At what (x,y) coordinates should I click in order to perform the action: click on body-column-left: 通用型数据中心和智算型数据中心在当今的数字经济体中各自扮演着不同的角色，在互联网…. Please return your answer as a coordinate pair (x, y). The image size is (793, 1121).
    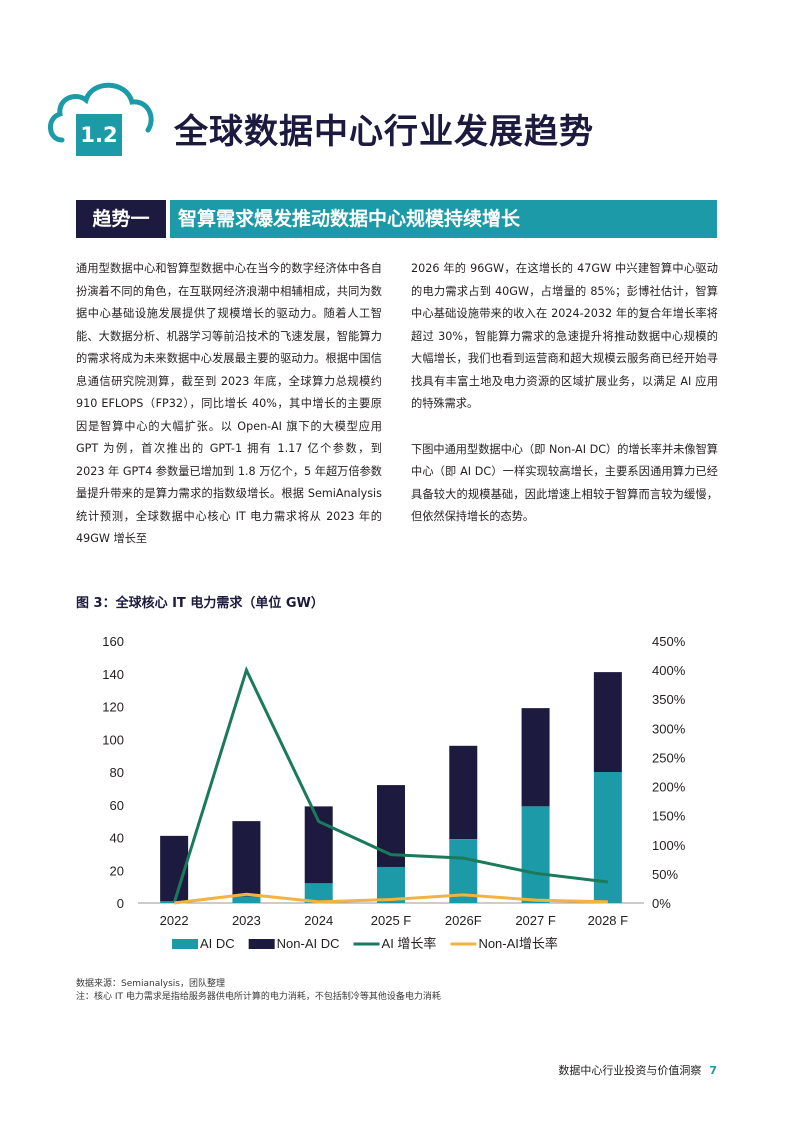
    Looking at the image, I should click on (229, 404).